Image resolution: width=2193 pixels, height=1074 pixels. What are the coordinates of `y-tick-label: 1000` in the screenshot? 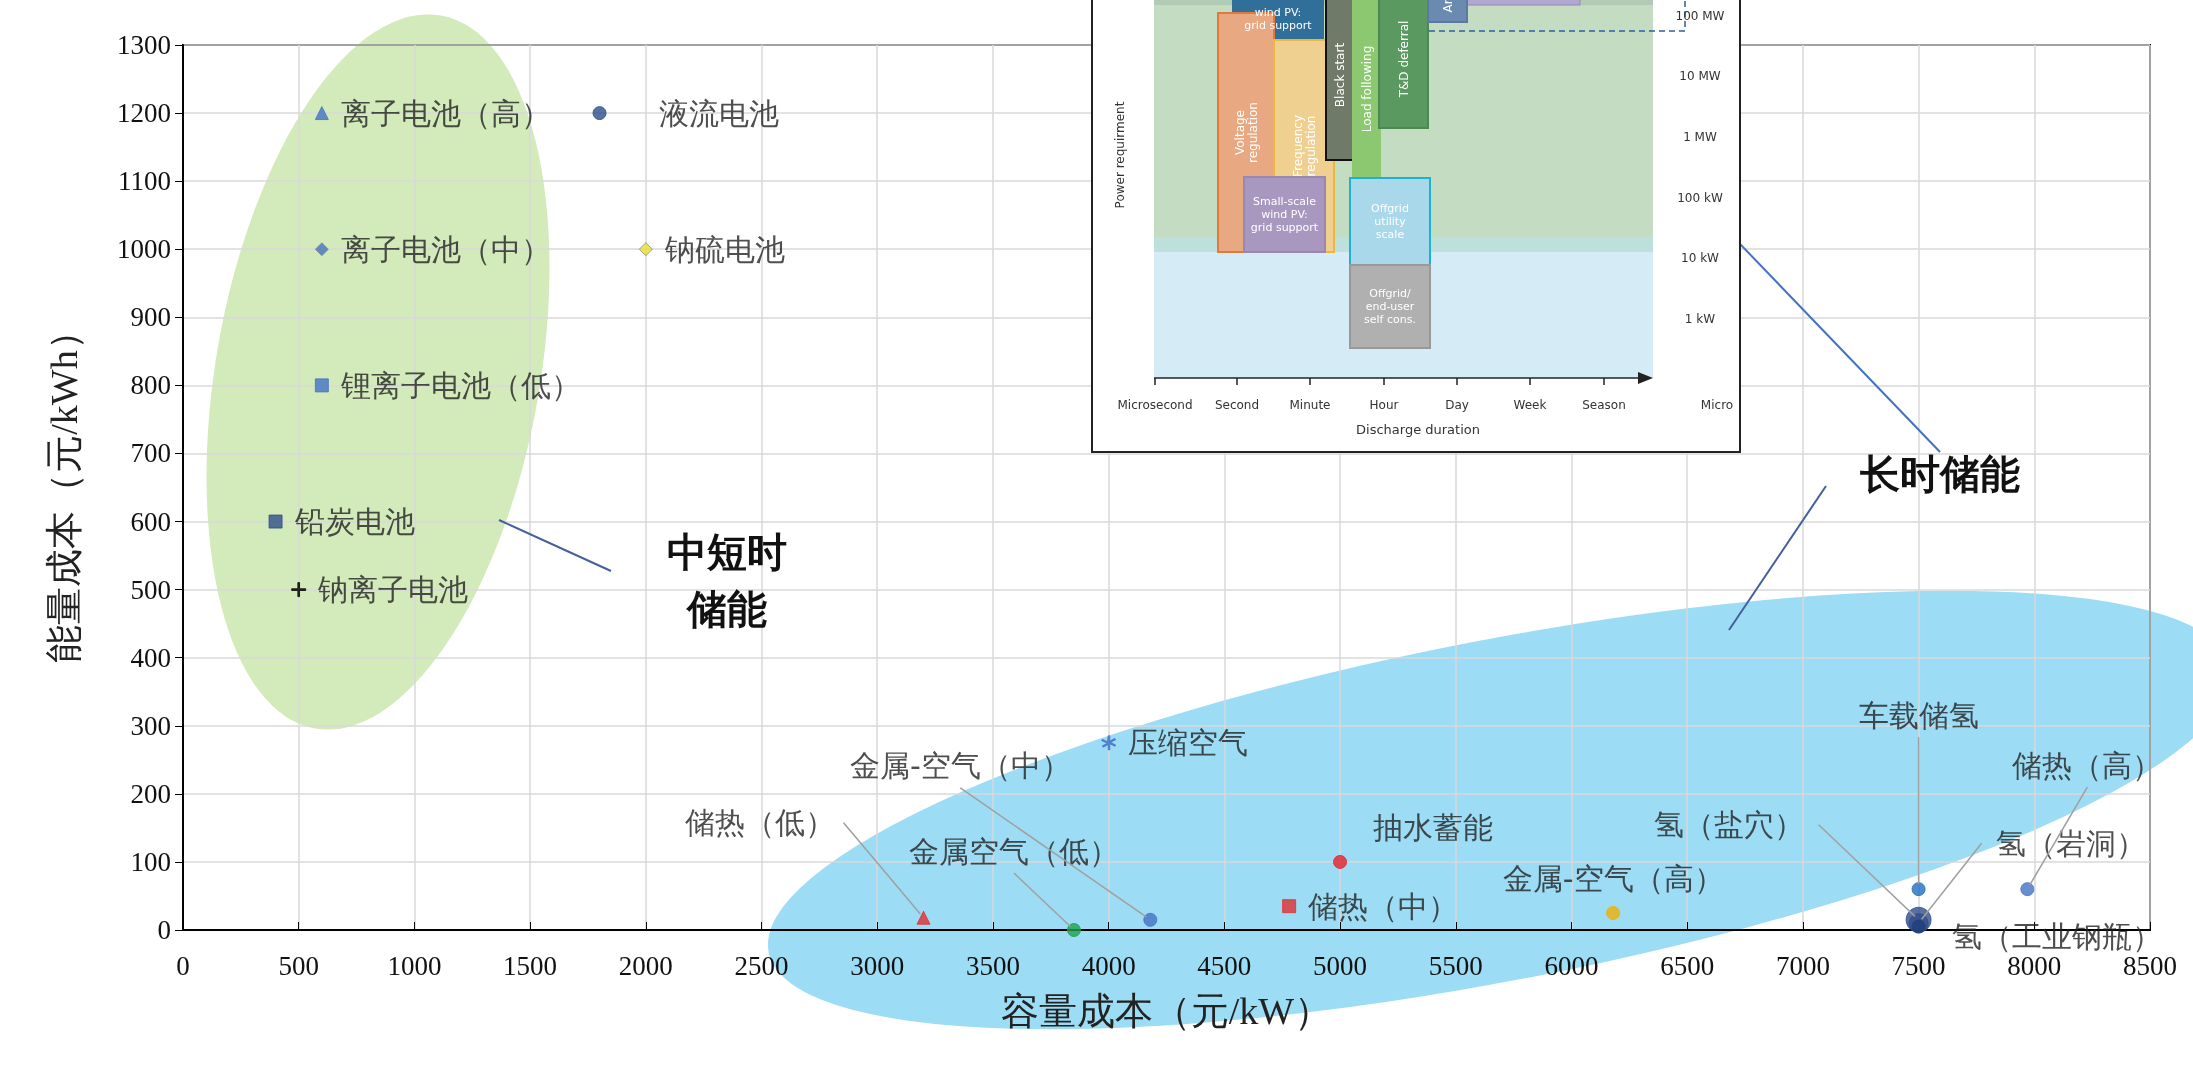 It's located at (144, 249).